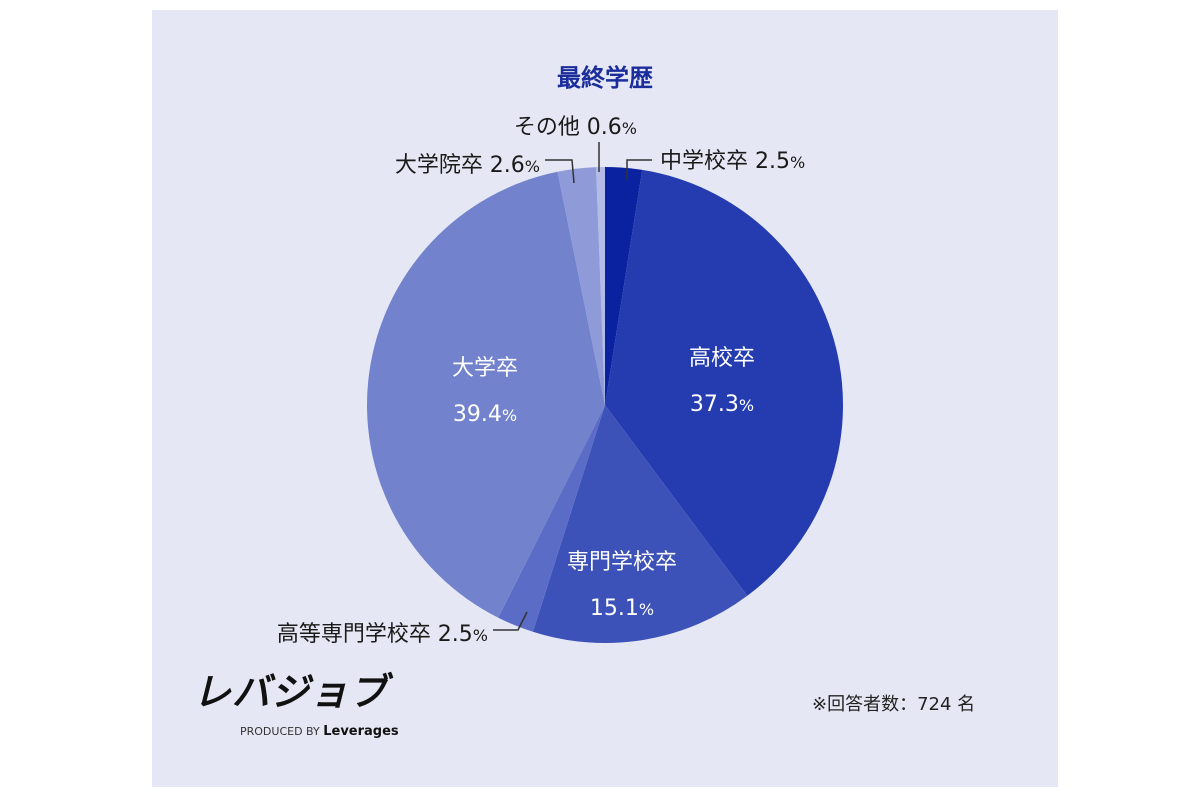  I want to click on slice-value-1: 37.3%, so click(722, 404).